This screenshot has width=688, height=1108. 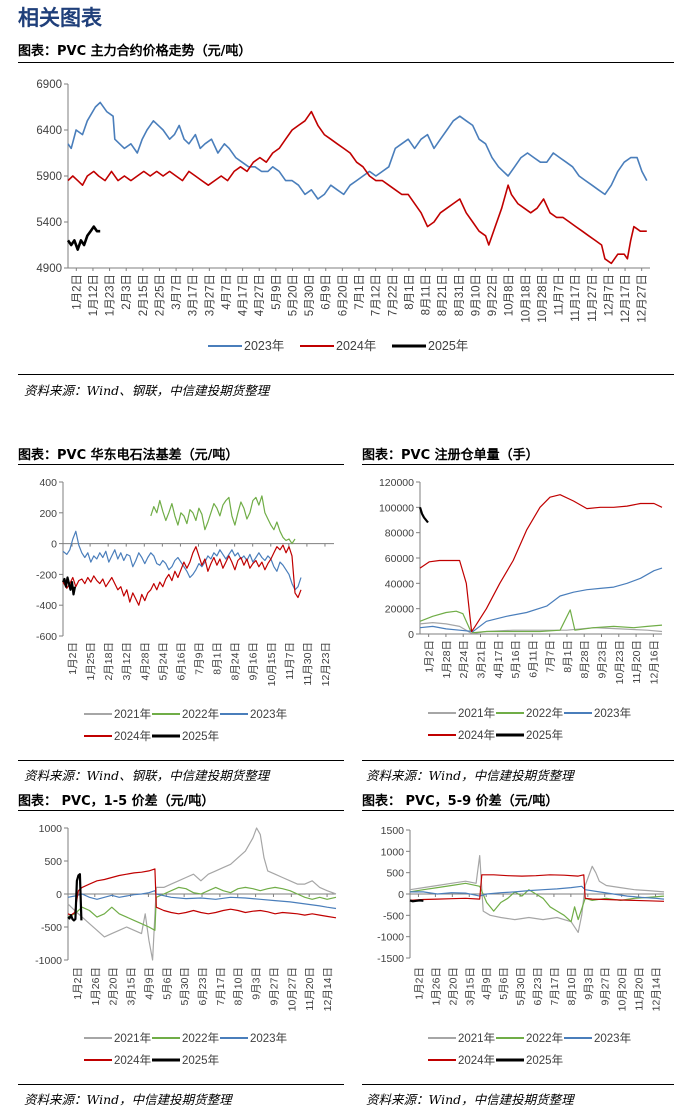 I want to click on x-tick-label: 10月18日, so click(x=526, y=298).